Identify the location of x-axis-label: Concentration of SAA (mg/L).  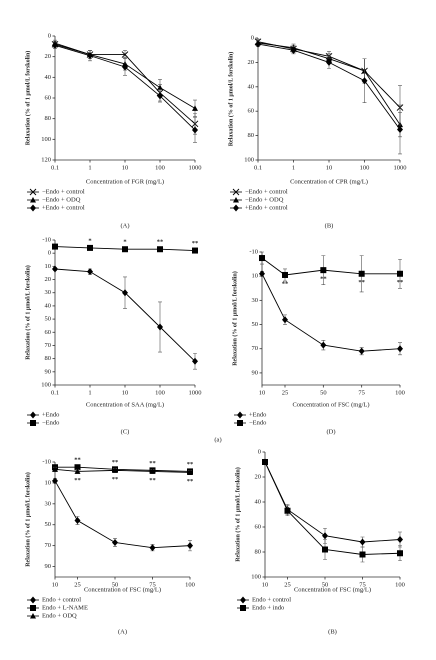
(125, 404).